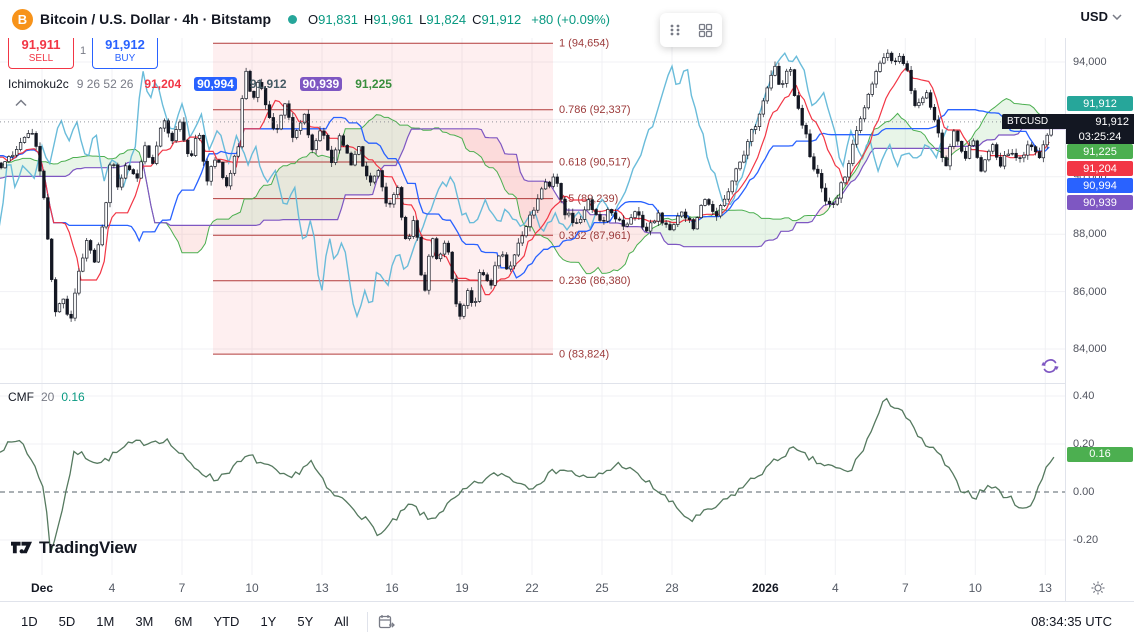  What do you see at coordinates (765, 588) in the screenshot?
I see `time-tick: 2026` at bounding box center [765, 588].